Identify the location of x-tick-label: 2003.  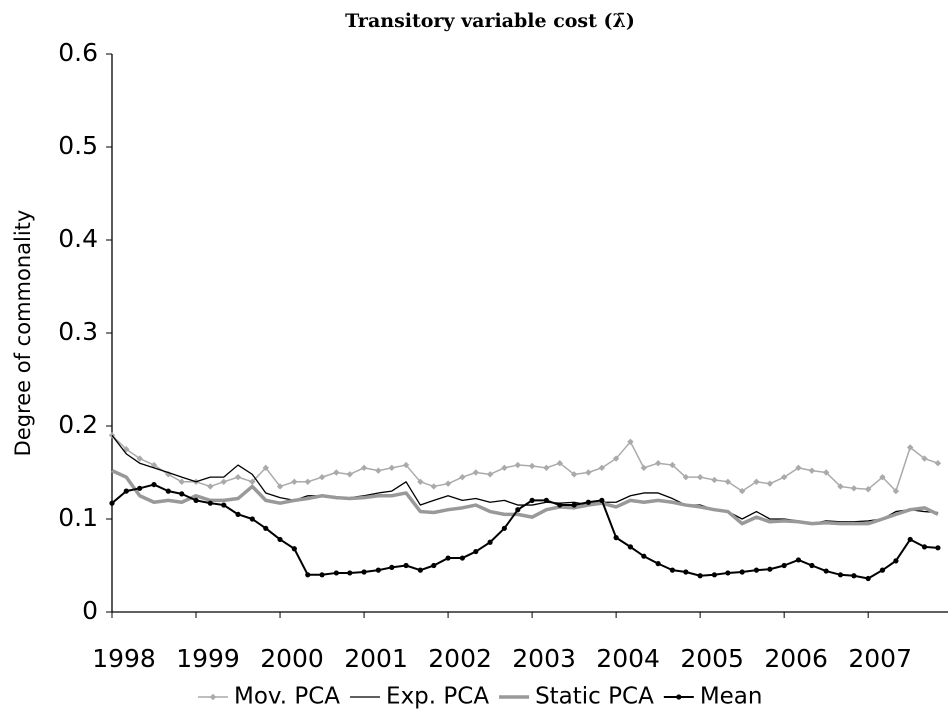
(544, 658).